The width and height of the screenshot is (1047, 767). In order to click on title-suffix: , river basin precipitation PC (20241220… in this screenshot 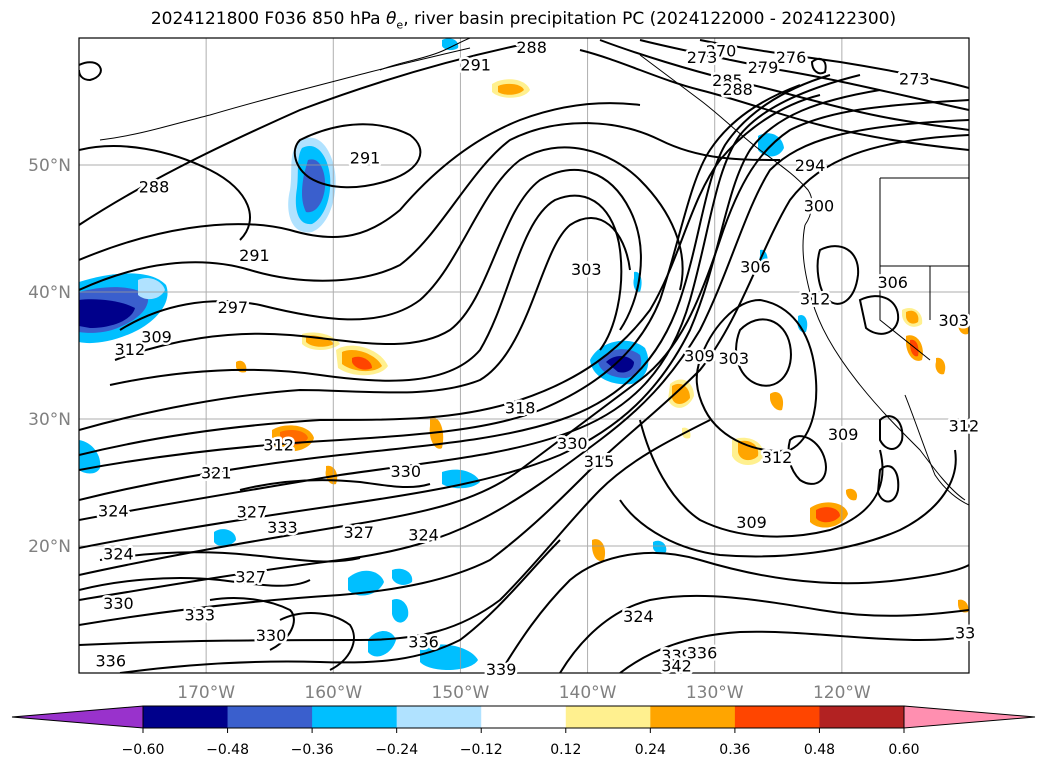, I will do `click(650, 19)`.